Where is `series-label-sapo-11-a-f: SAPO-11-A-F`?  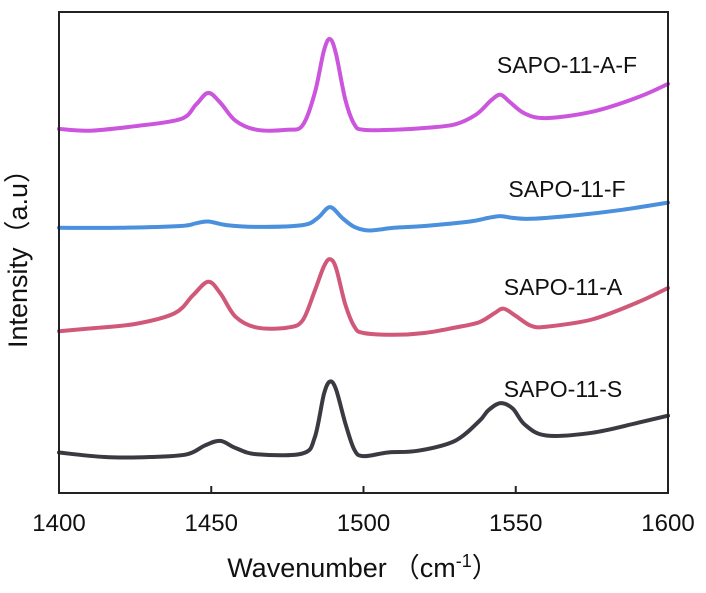
series-label-sapo-11-a-f: SAPO-11-A-F is located at coordinates (567, 65).